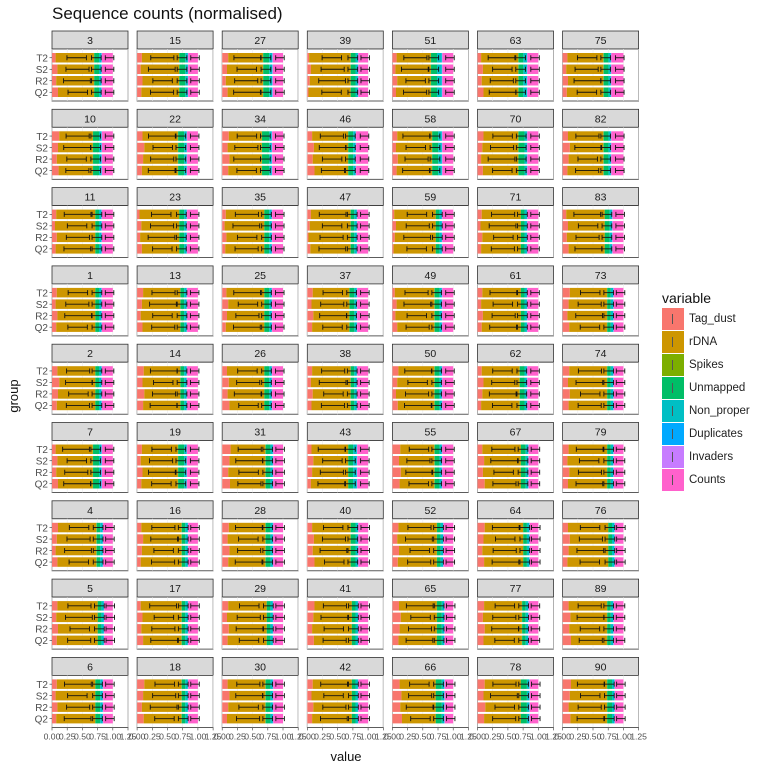 This screenshot has height=768, width=768. What do you see at coordinates (601, 667) in the screenshot?
I see `facet-strip-label: 90` at bounding box center [601, 667].